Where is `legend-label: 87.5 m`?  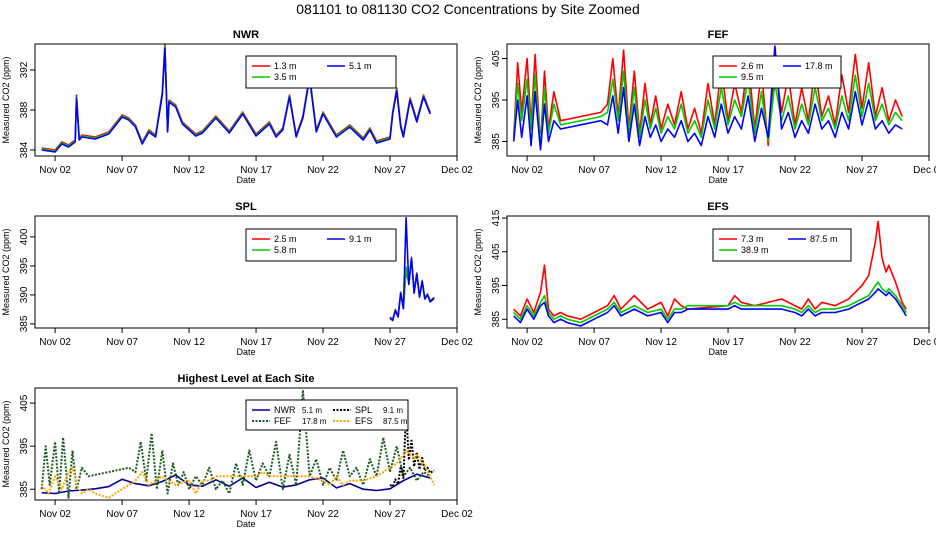
legend-label: 87.5 m is located at coordinates (824, 239).